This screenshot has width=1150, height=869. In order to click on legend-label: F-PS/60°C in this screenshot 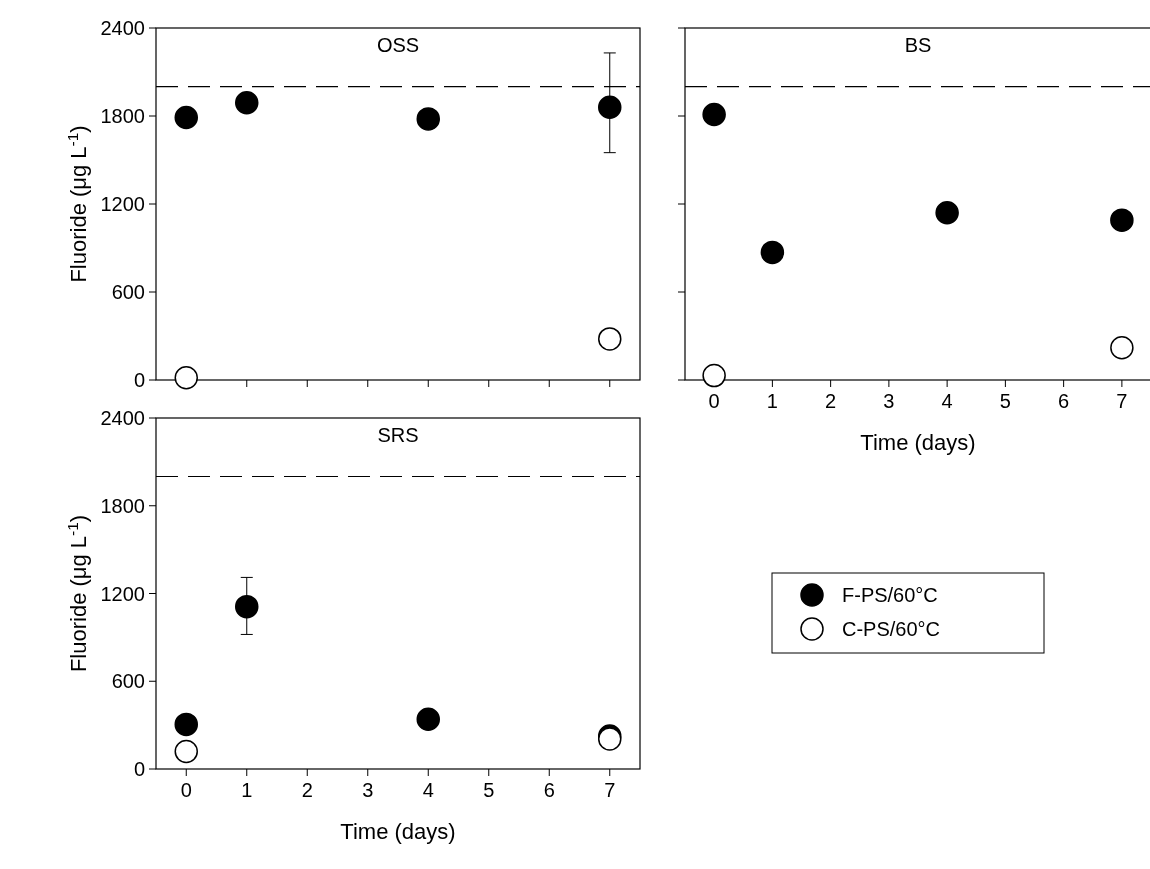, I will do `click(890, 595)`.